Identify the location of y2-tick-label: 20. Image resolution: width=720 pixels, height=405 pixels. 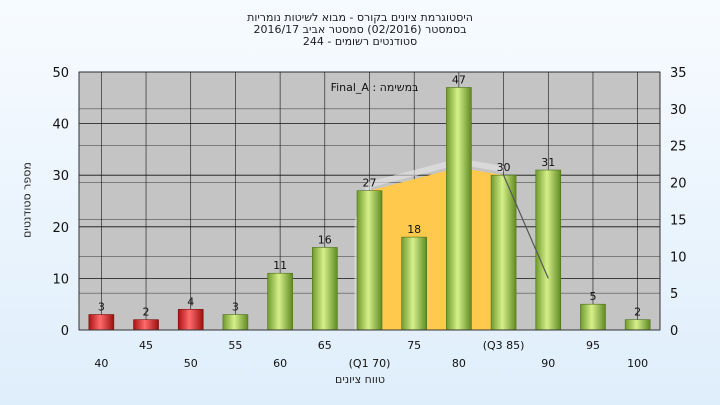
(678, 184).